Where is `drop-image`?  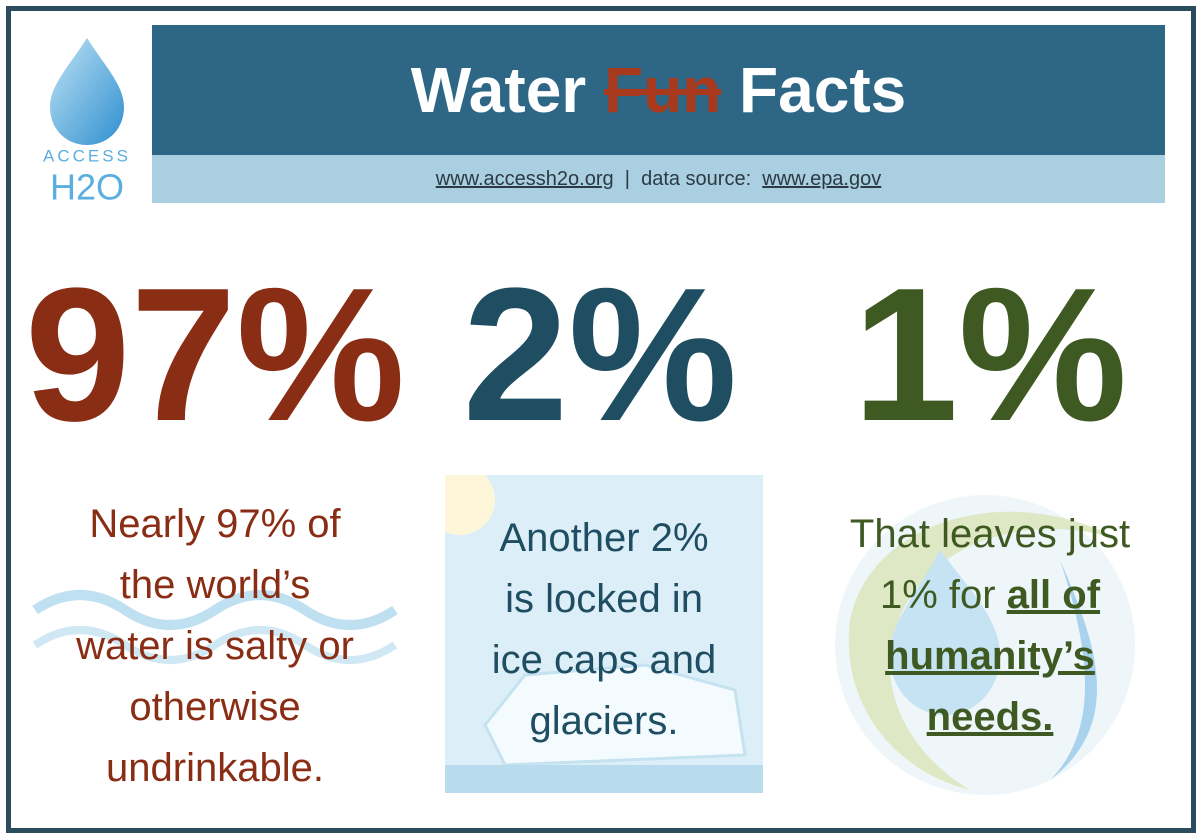 drop-image is located at coordinates (985, 645).